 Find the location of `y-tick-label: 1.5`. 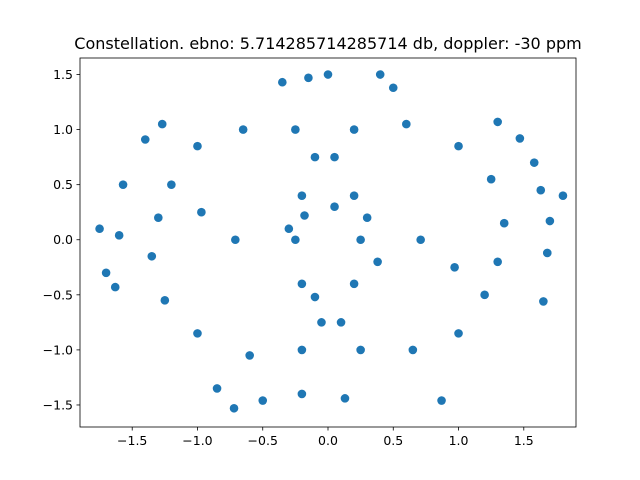

y-tick-label: 1.5 is located at coordinates (63, 74).